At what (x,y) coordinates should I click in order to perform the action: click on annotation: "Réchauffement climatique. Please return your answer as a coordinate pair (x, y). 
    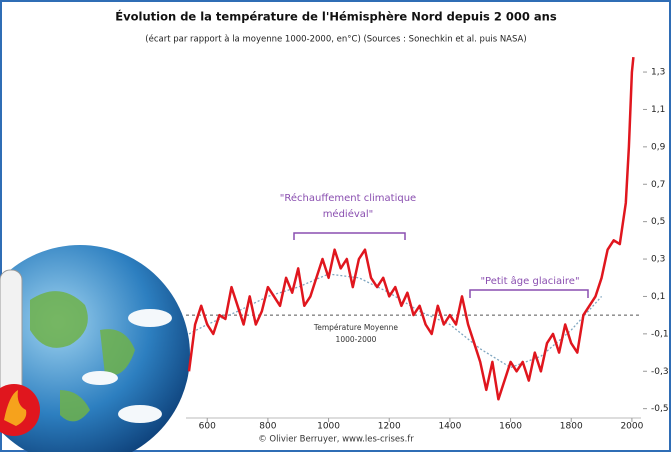
    Looking at the image, I should click on (348, 198).